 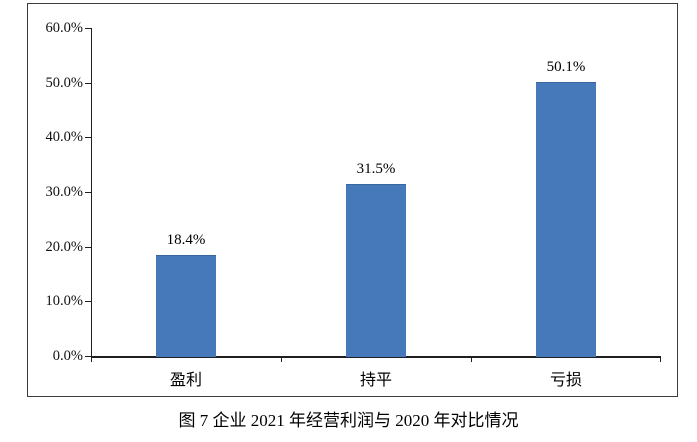 What do you see at coordinates (91, 192) in the screenshot?
I see `y-axis-line` at bounding box center [91, 192].